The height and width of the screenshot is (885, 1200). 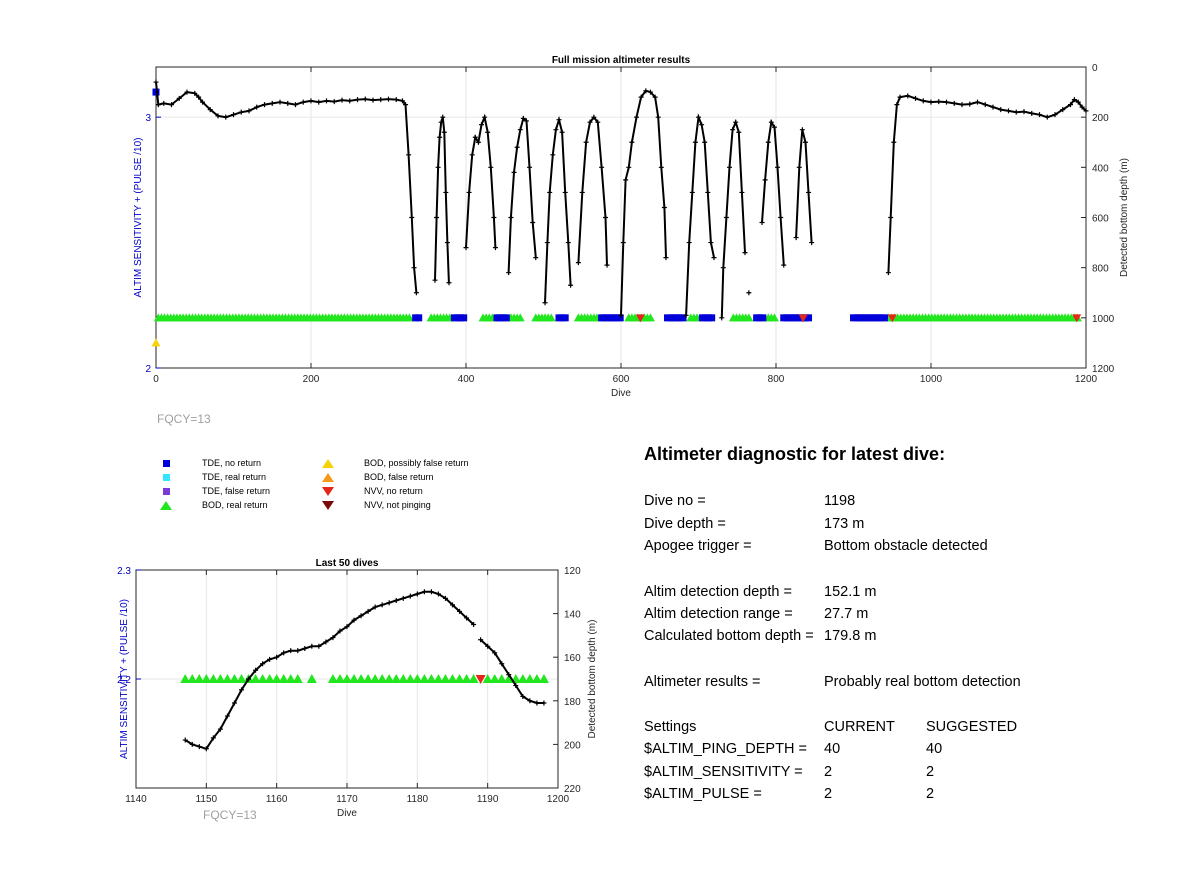 I want to click on suggested-column-label: SUGGESTED, so click(x=972, y=727).